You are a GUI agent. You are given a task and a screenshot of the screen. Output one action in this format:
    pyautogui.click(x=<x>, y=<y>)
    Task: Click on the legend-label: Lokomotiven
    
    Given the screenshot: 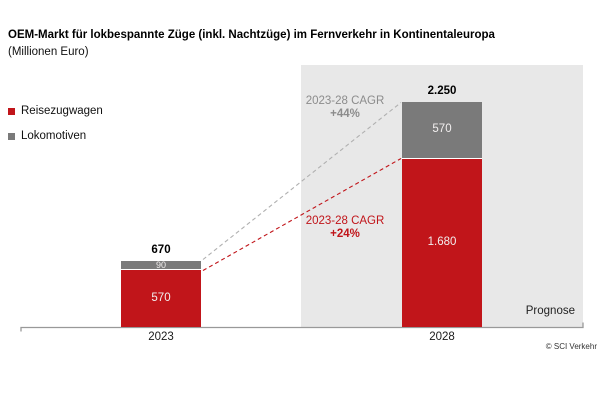 What is the action you would take?
    pyautogui.click(x=54, y=136)
    